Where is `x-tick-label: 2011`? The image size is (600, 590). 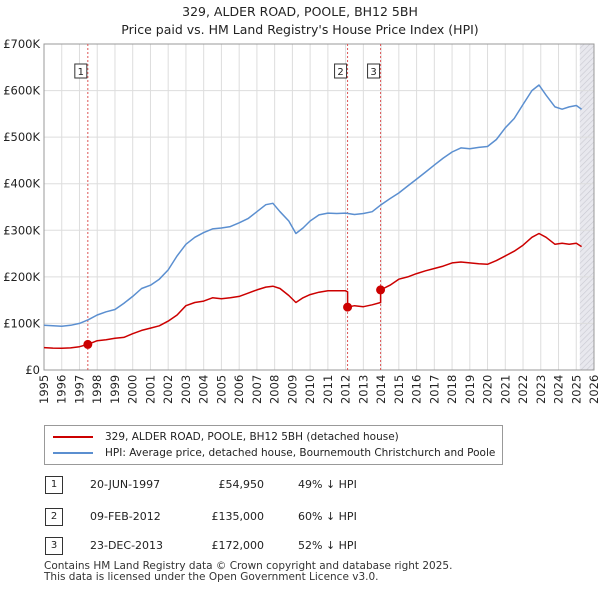 x-tick-label: 2011 is located at coordinates (328, 389).